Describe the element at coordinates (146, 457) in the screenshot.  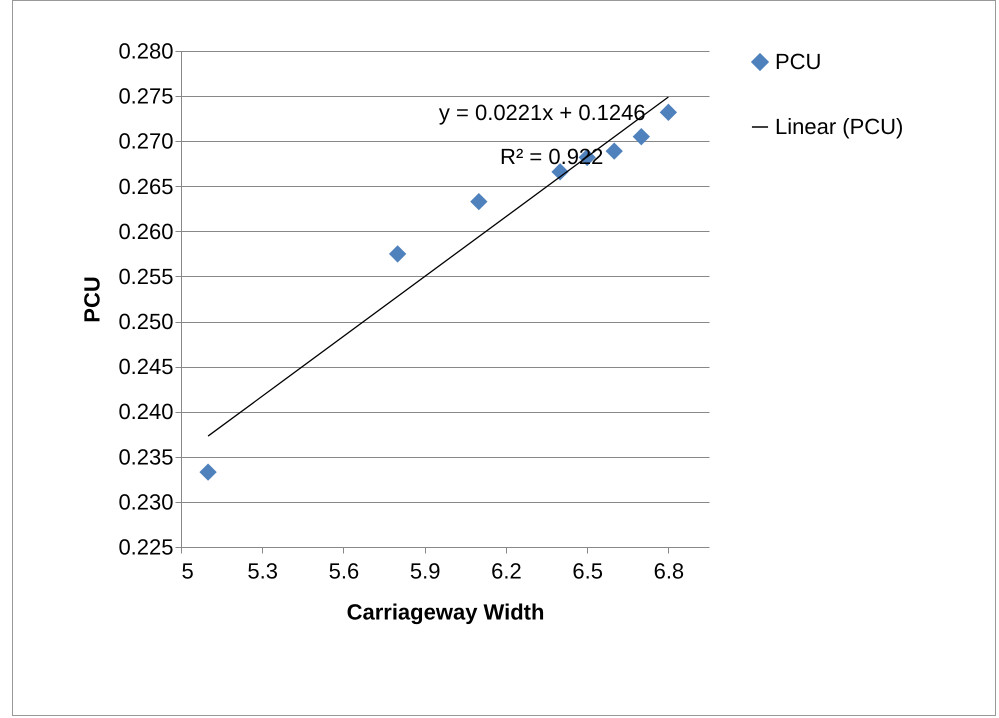
I see `y-tick-label: 0.235` at that location.